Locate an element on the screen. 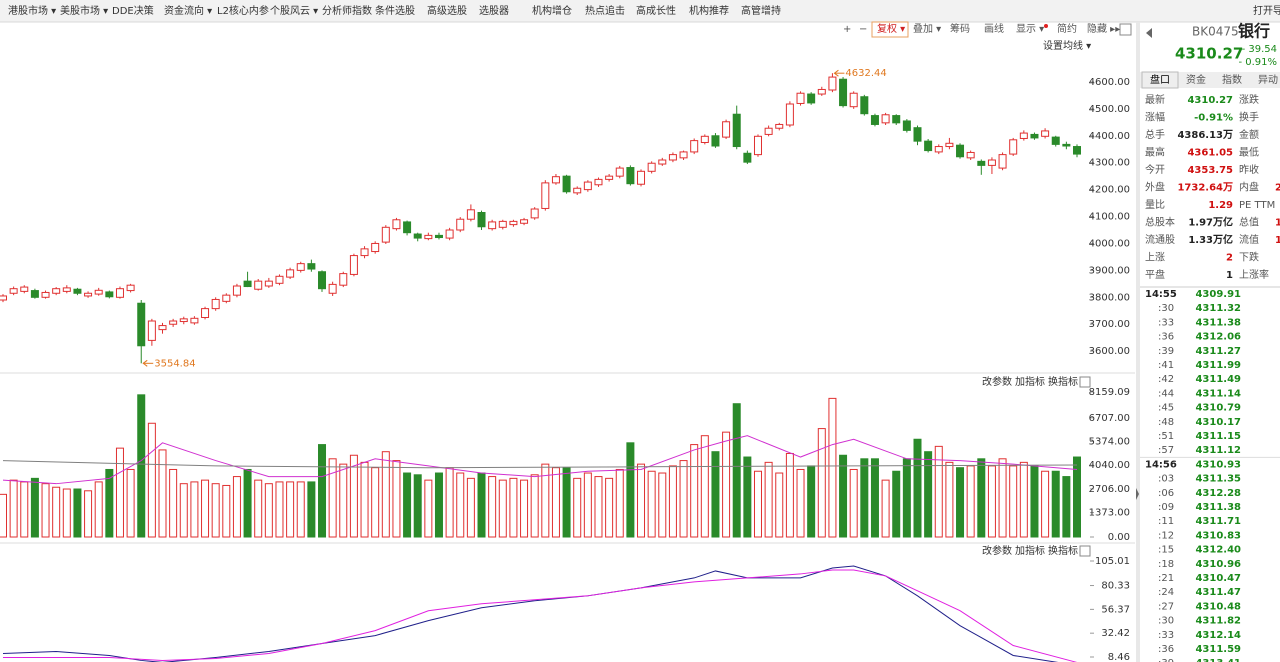 This screenshot has width=1280, height=662. tick-time: :03 is located at coordinates (1166, 479).